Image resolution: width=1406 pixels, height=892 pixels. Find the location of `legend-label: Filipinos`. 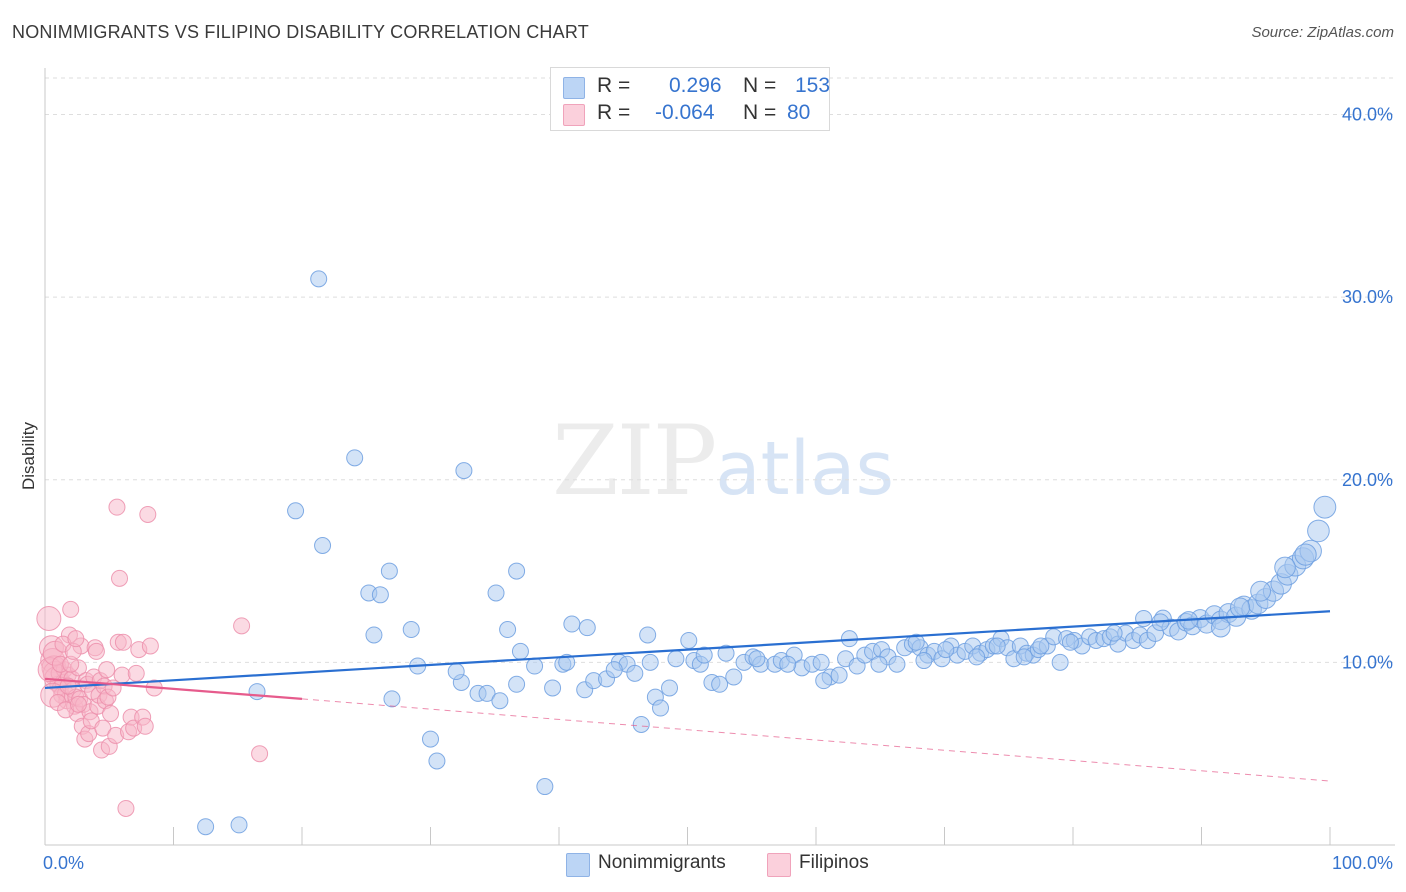

legend-label: Filipinos is located at coordinates (834, 862).